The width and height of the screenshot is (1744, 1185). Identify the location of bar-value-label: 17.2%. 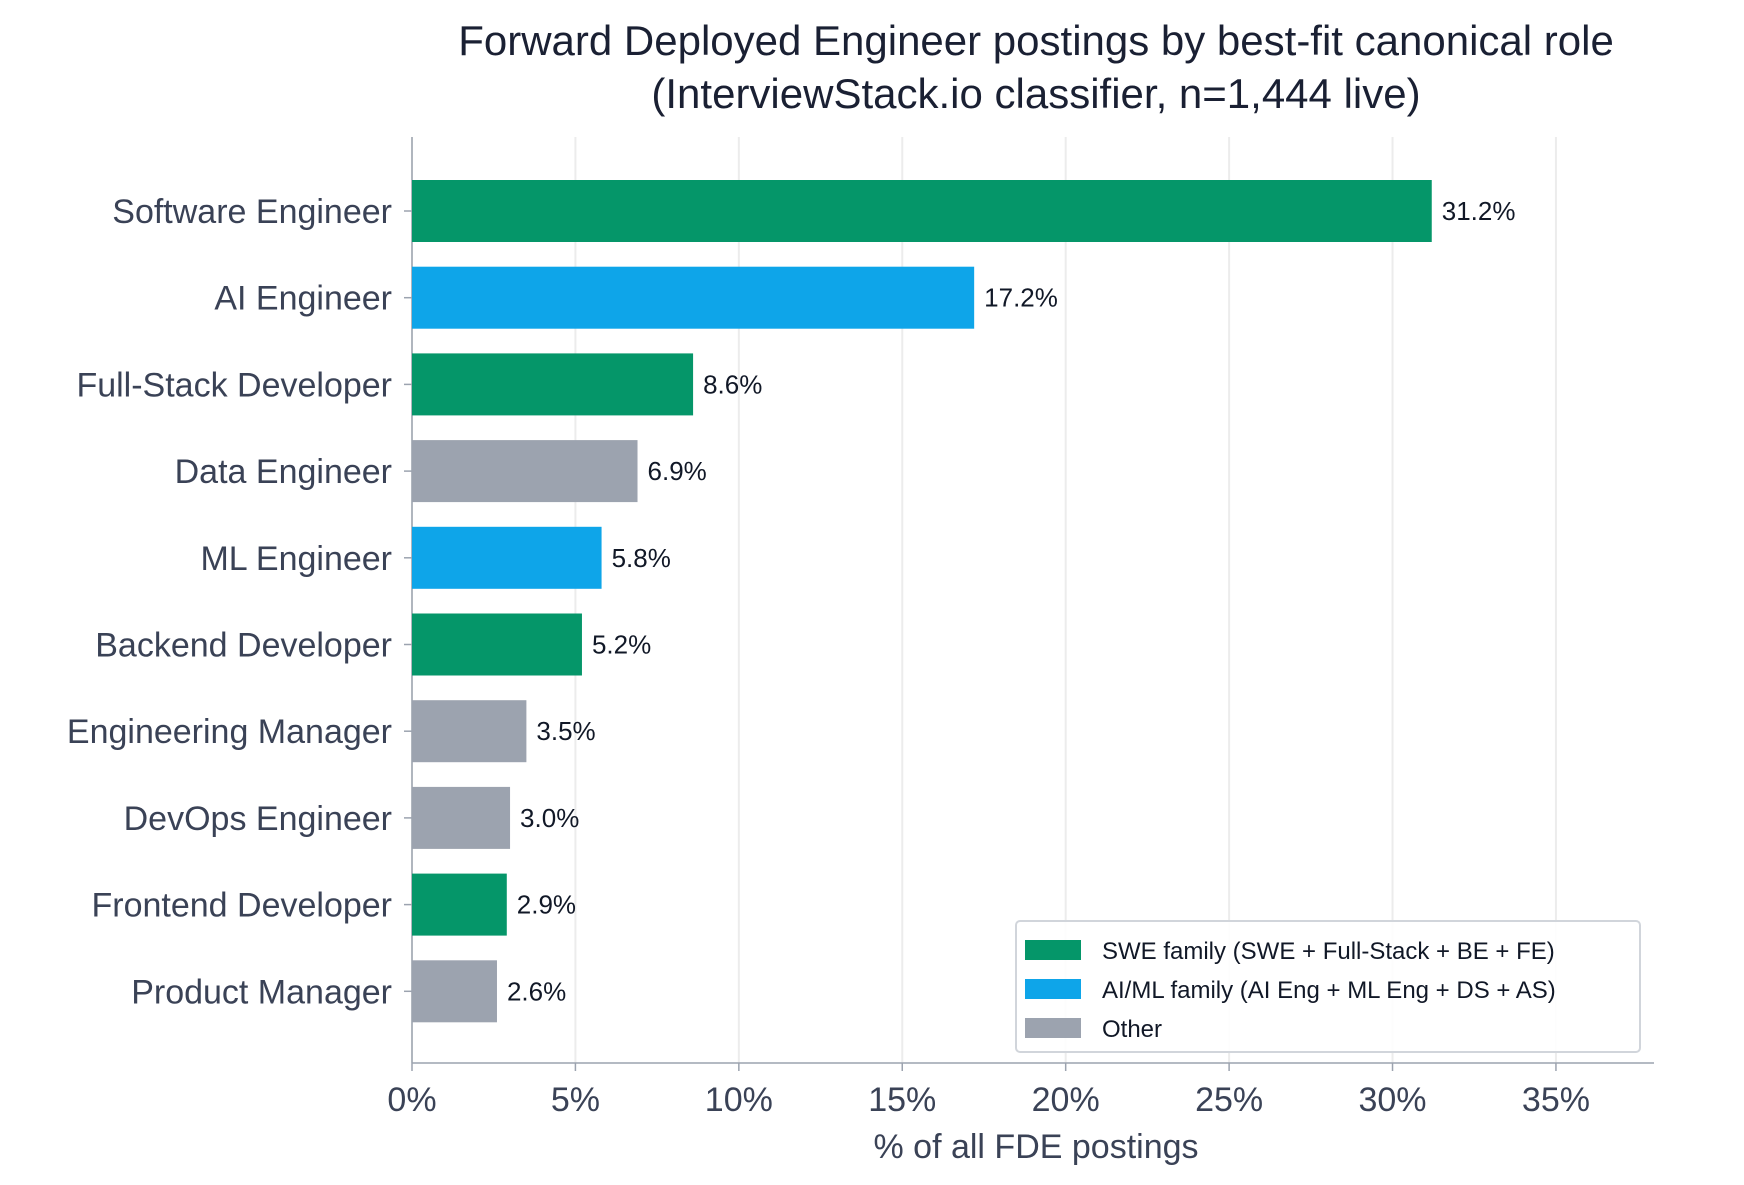
(1021, 298).